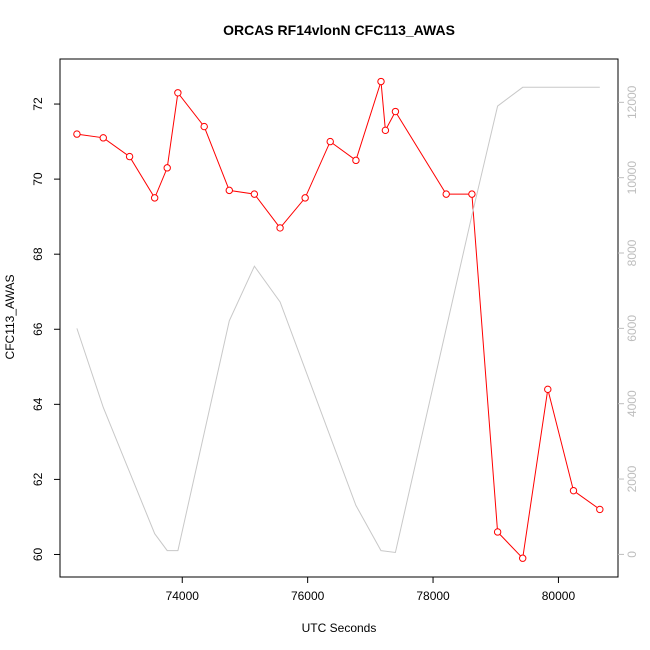 This screenshot has width=650, height=650. What do you see at coordinates (339, 628) in the screenshot?
I see `x-axis-label: UTC Seconds` at bounding box center [339, 628].